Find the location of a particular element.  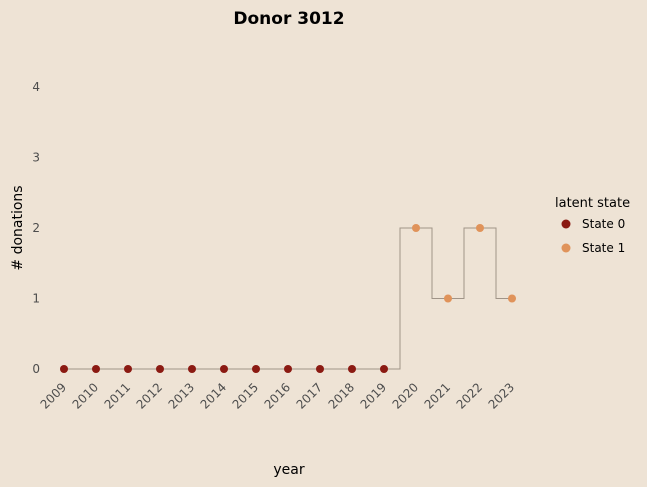

x-tick-label: 2023 is located at coordinates (501, 395).